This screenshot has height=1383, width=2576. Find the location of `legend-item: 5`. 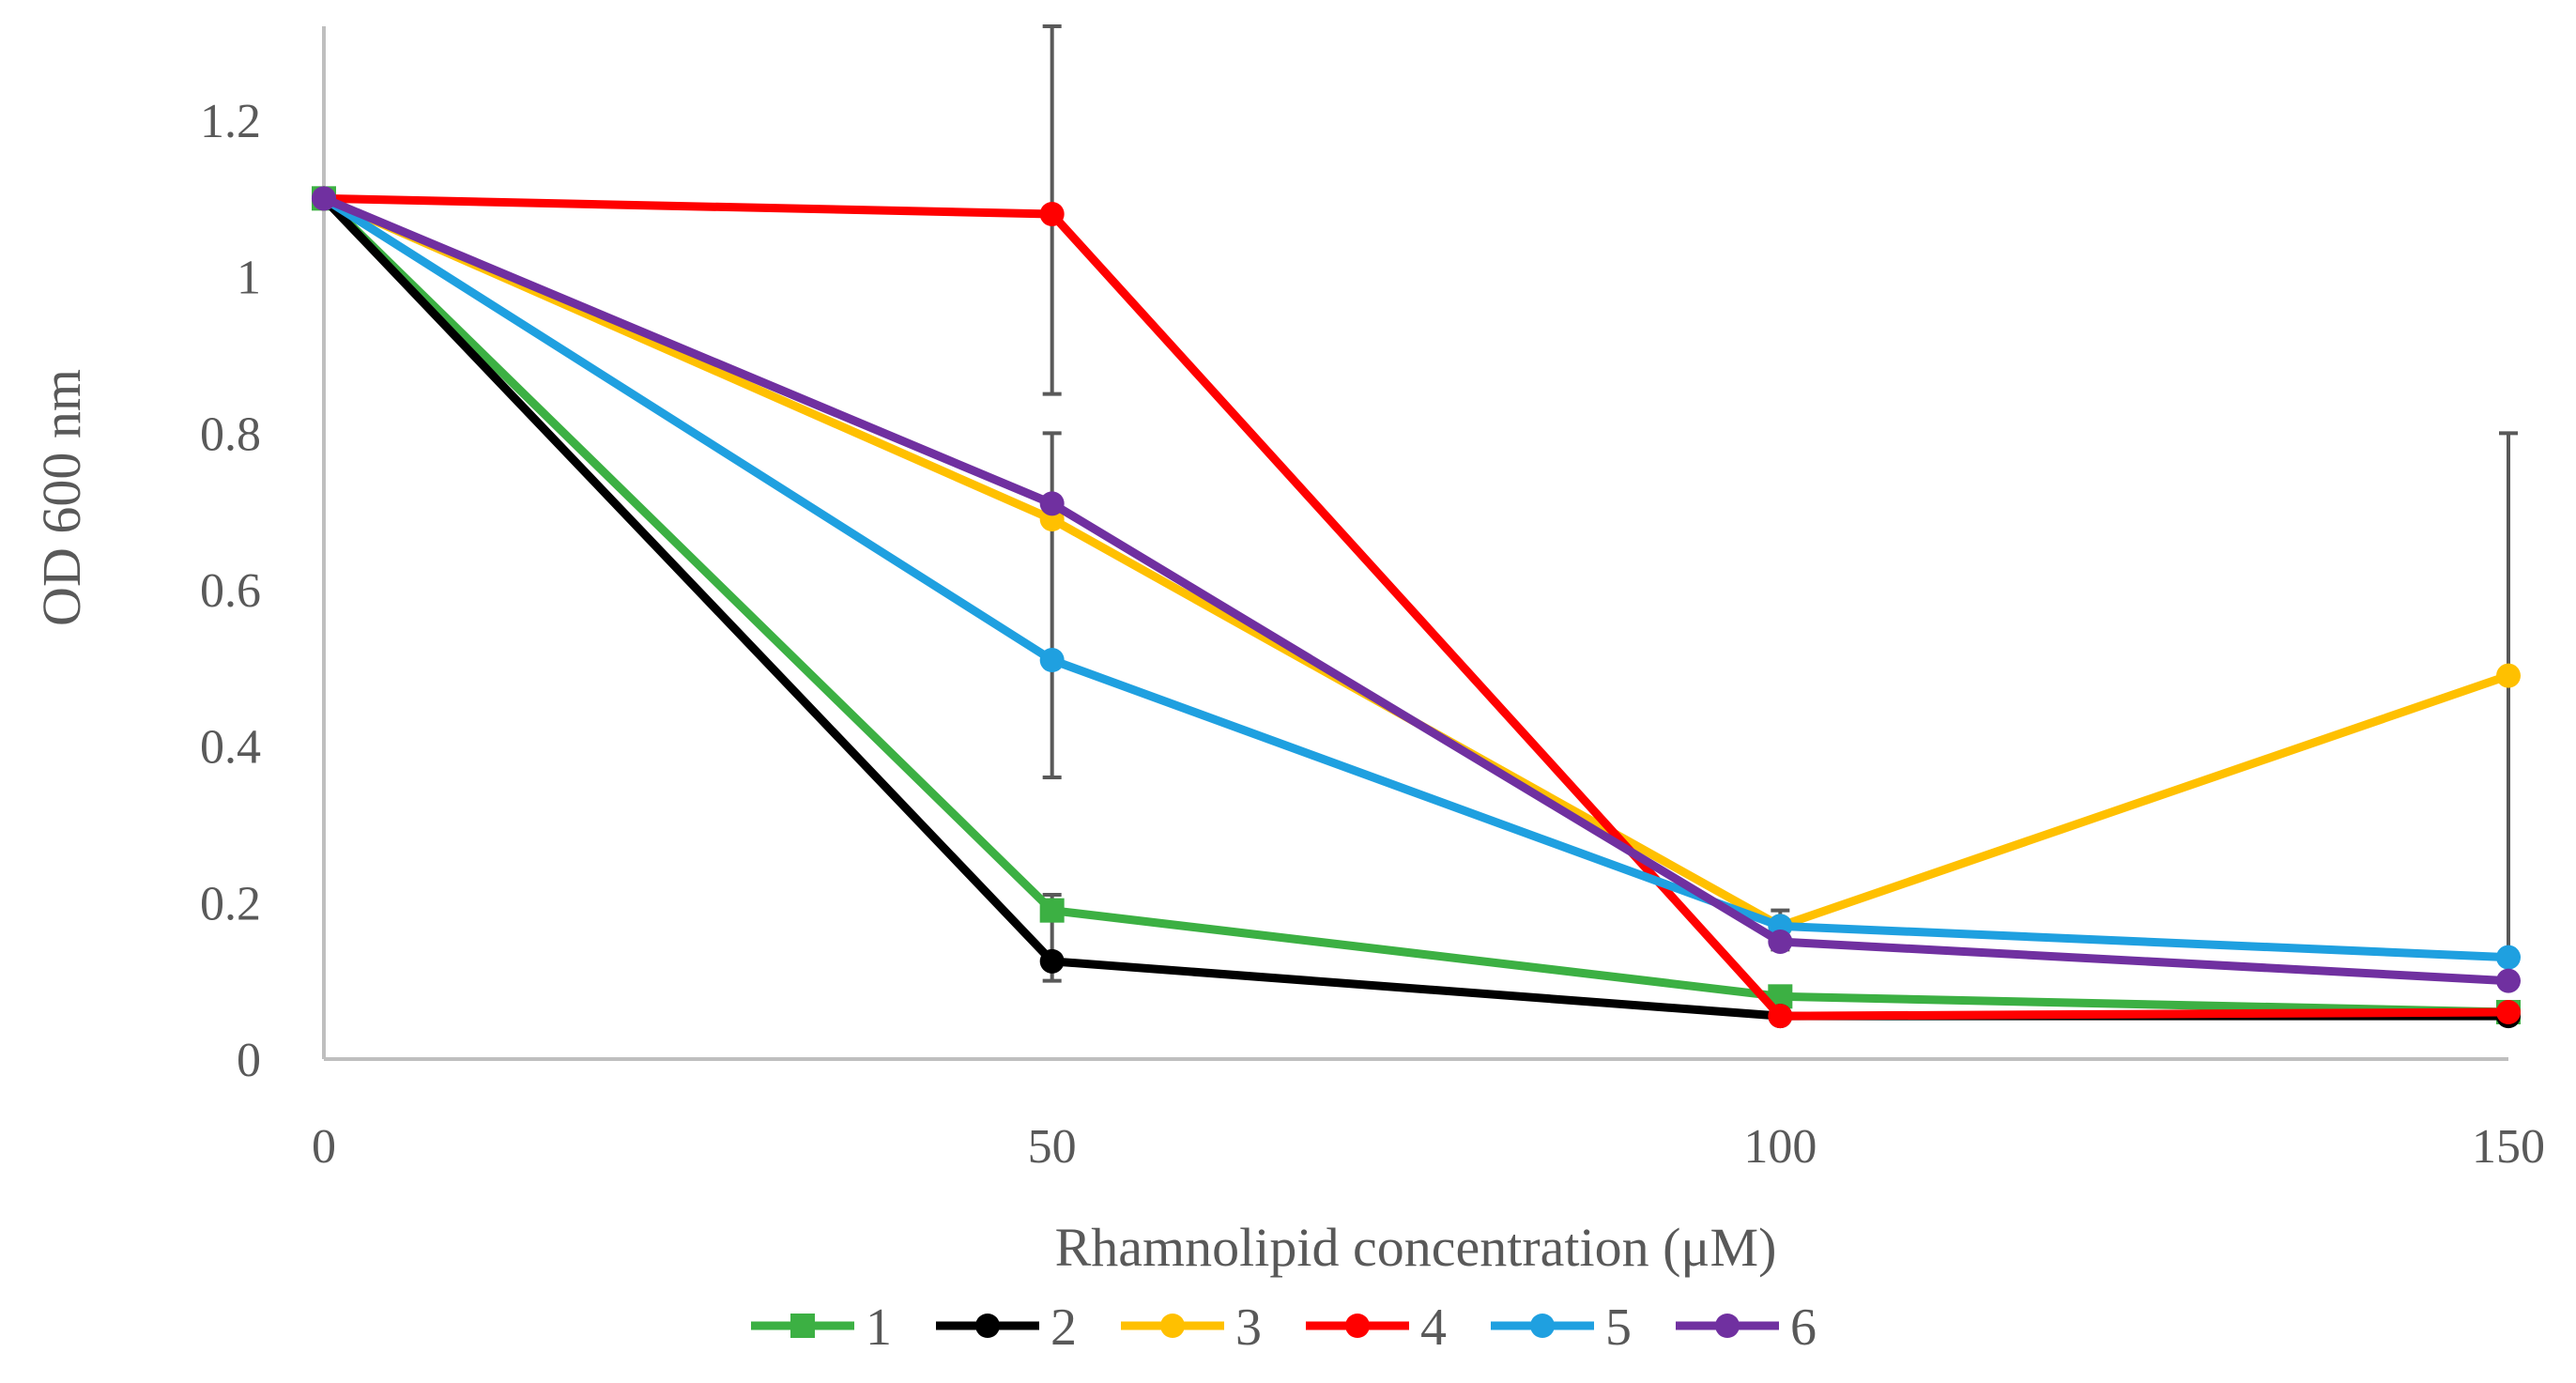

legend-item: 5 is located at coordinates (1562, 1327).